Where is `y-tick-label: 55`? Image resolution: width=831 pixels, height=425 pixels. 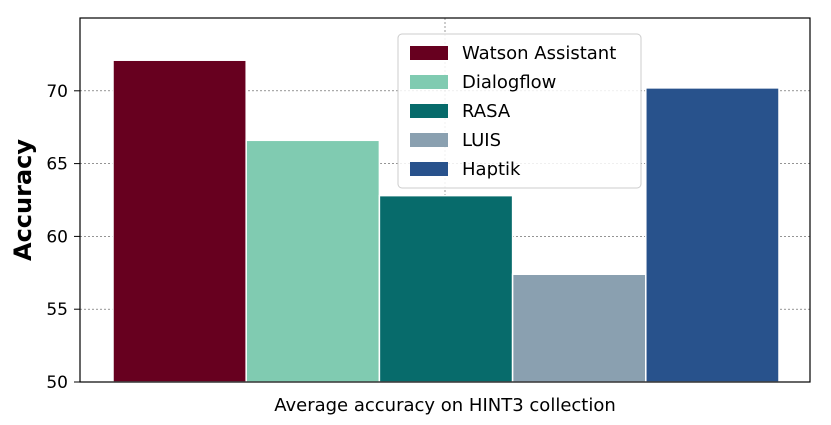
y-tick-label: 55 is located at coordinates (57, 310).